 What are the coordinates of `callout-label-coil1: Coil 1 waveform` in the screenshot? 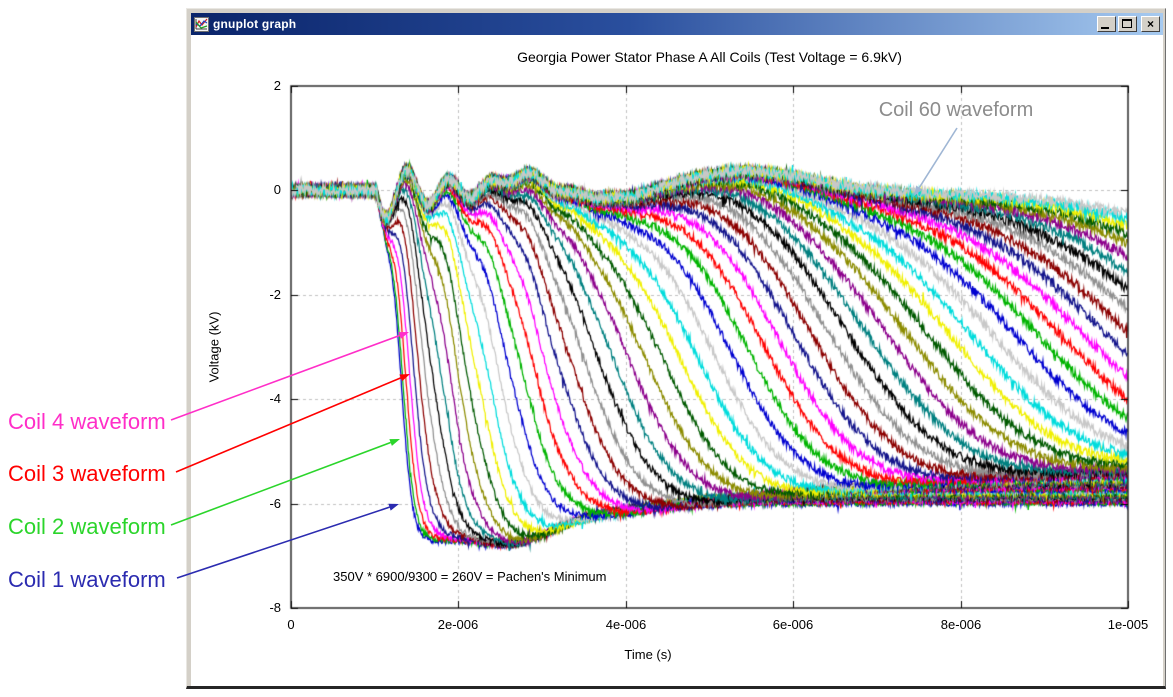 It's located at (87, 579).